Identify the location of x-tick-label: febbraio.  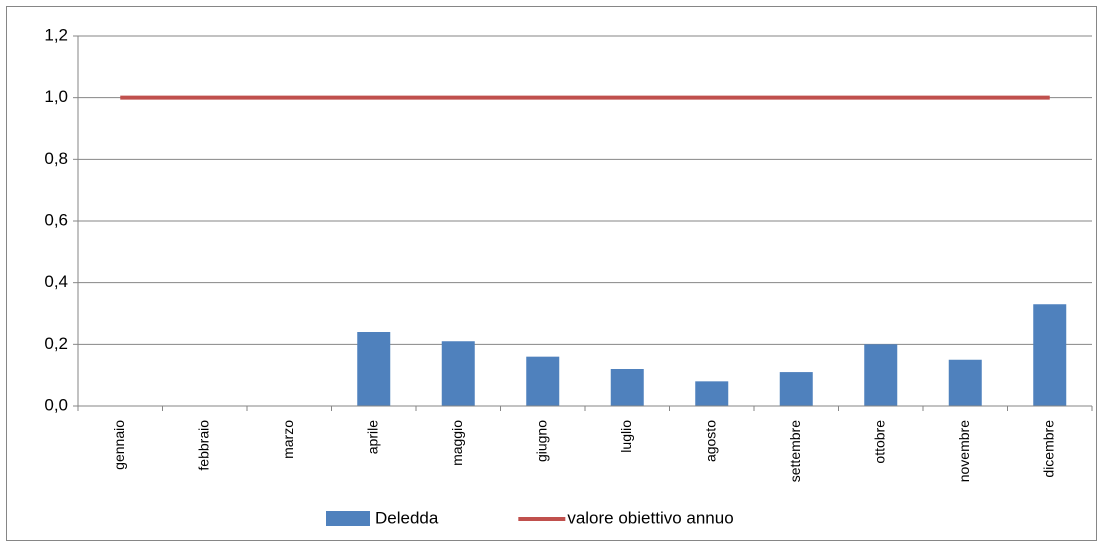
(203, 445).